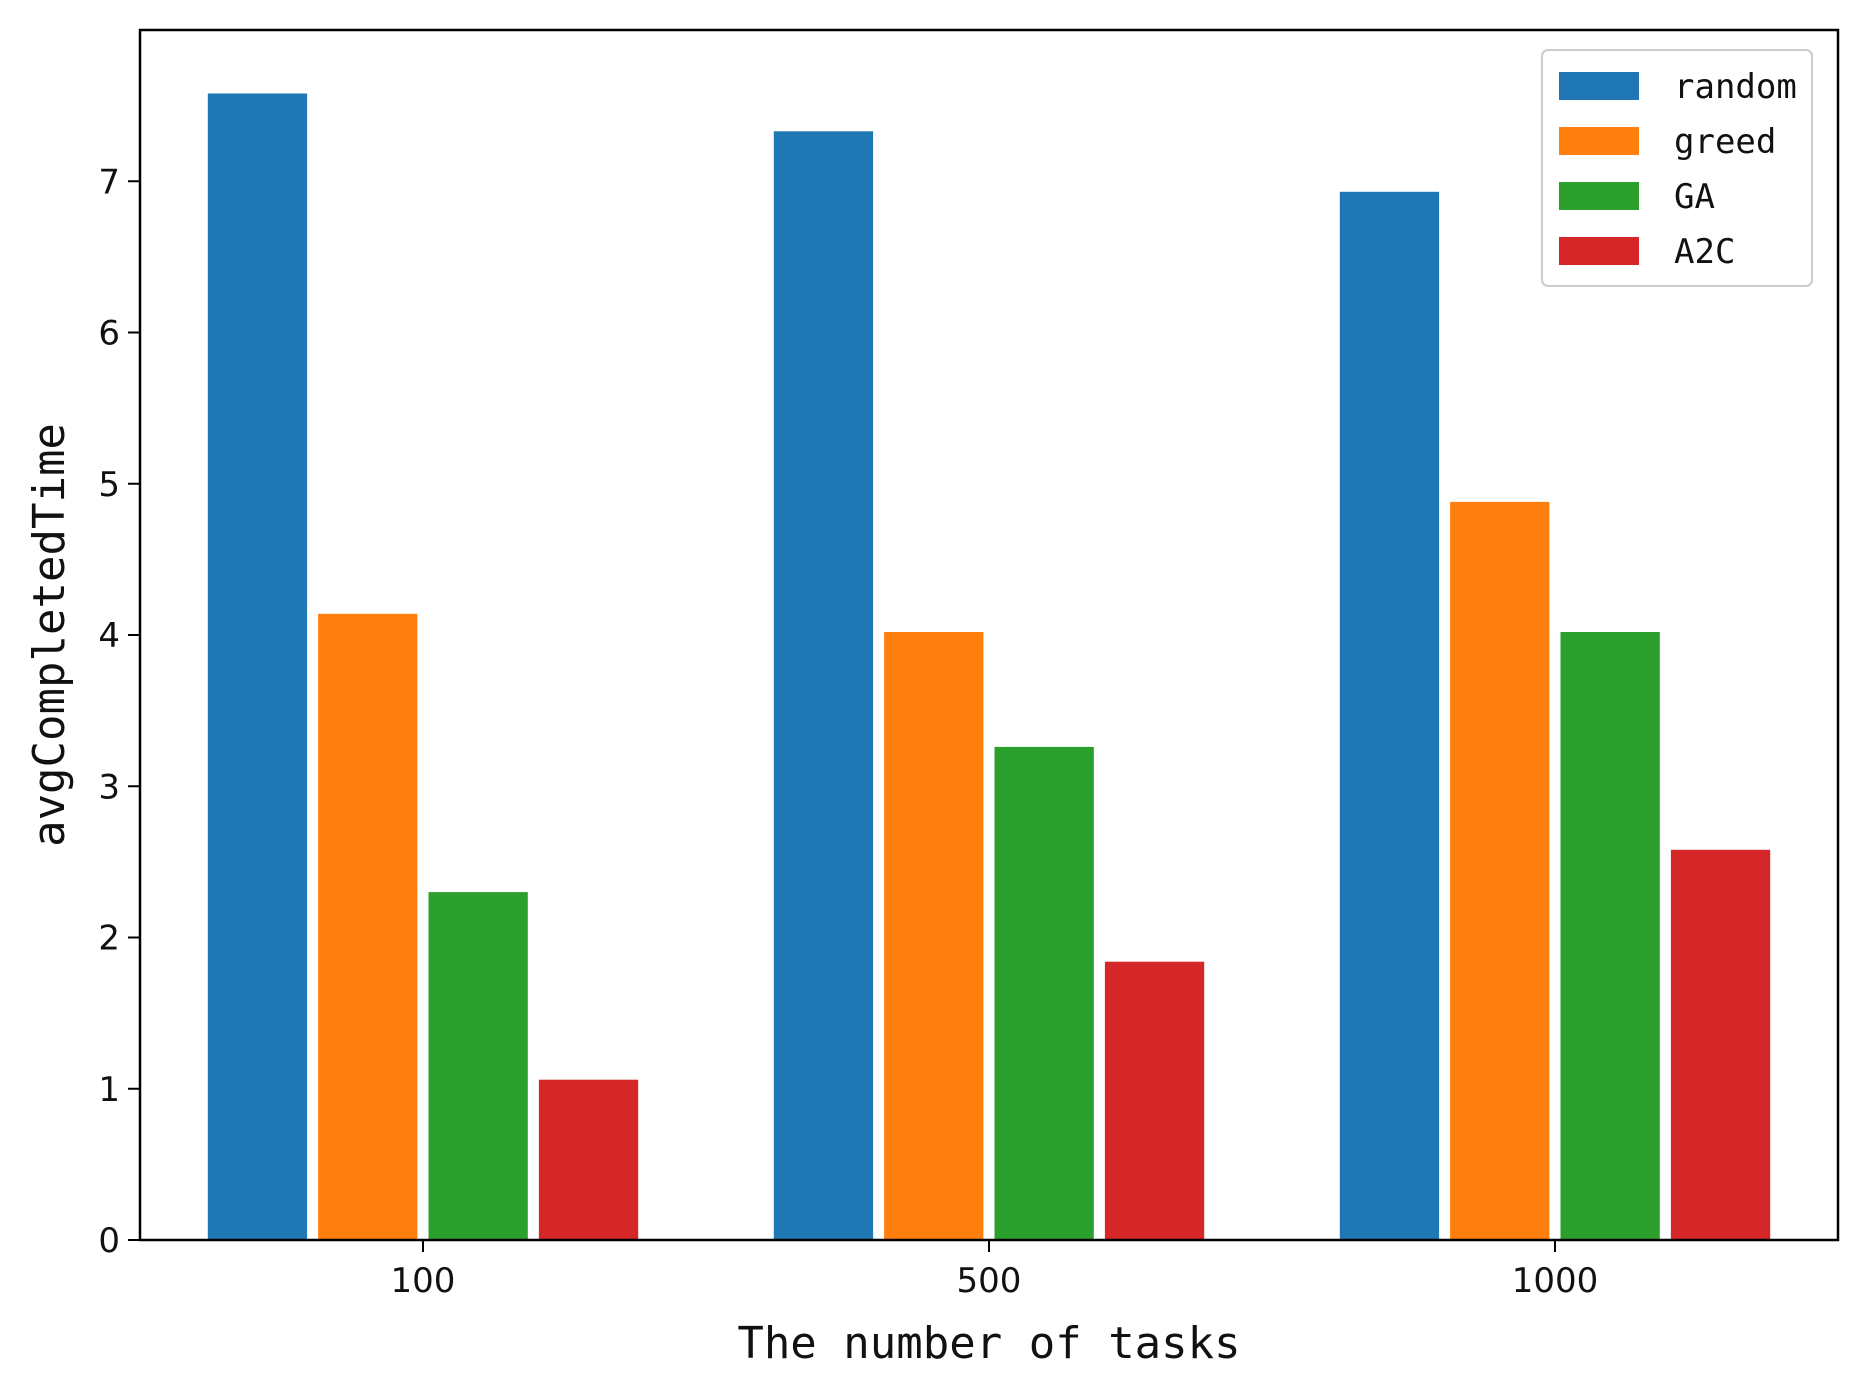 This screenshot has height=1377, width=1855. I want to click on legend-swatch-a2c, so click(1599, 251).